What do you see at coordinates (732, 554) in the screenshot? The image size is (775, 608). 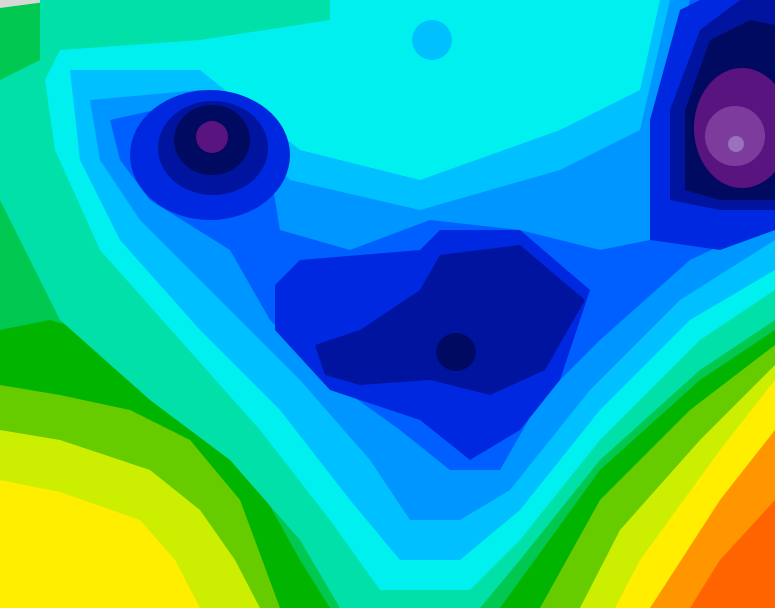 I see `band-orange-red` at bounding box center [732, 554].